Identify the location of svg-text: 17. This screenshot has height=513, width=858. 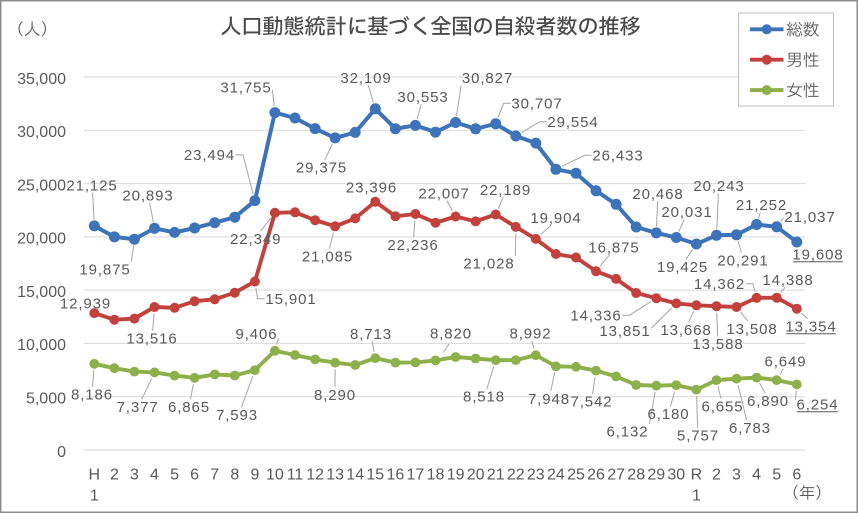
(416, 475).